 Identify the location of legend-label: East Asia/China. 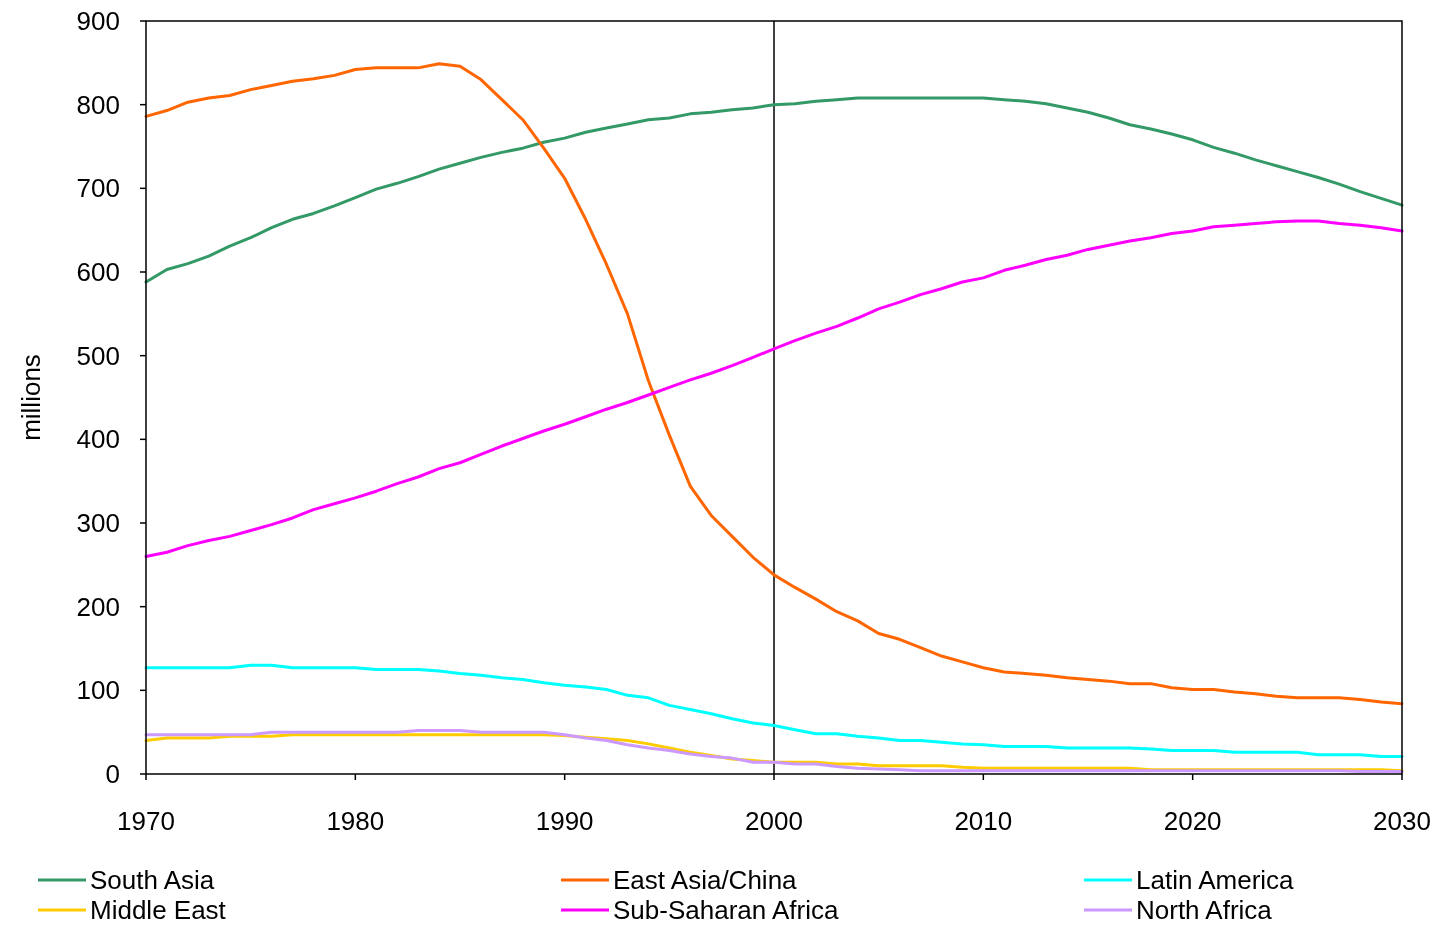
(705, 880).